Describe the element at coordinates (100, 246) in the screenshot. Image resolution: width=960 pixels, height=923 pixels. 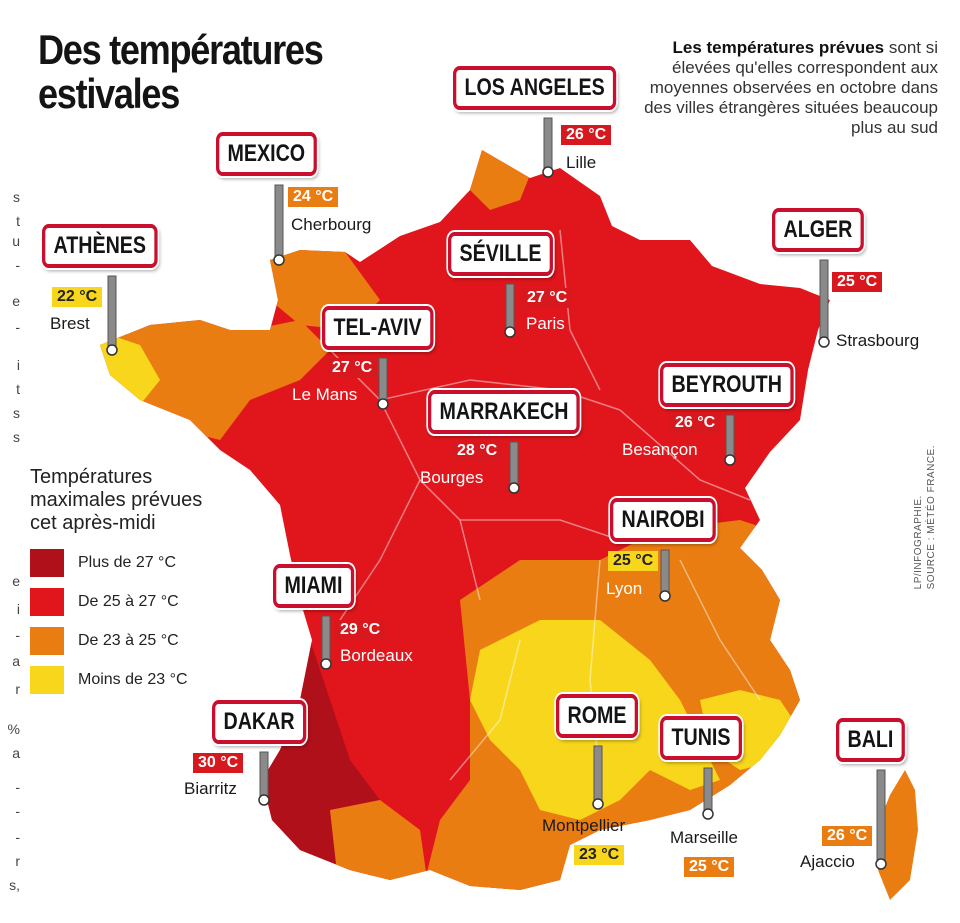
I see `sign-athenes: ATHÈNES` at that location.